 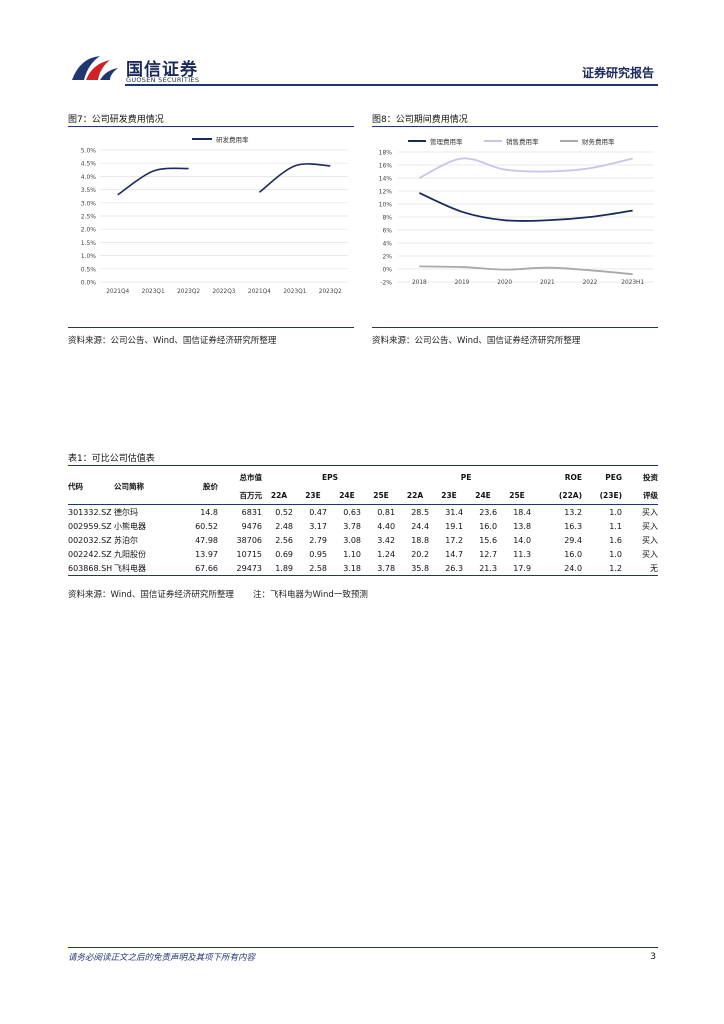 I want to click on fig8-title-rule, so click(x=515, y=127).